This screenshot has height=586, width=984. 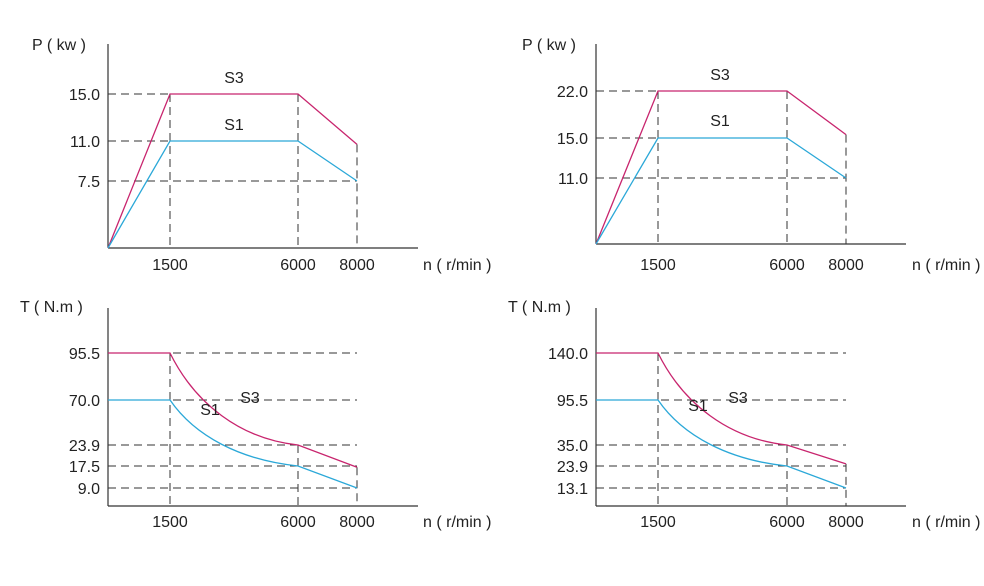 I want to click on y-tick-label: 9.0, so click(x=89, y=489).